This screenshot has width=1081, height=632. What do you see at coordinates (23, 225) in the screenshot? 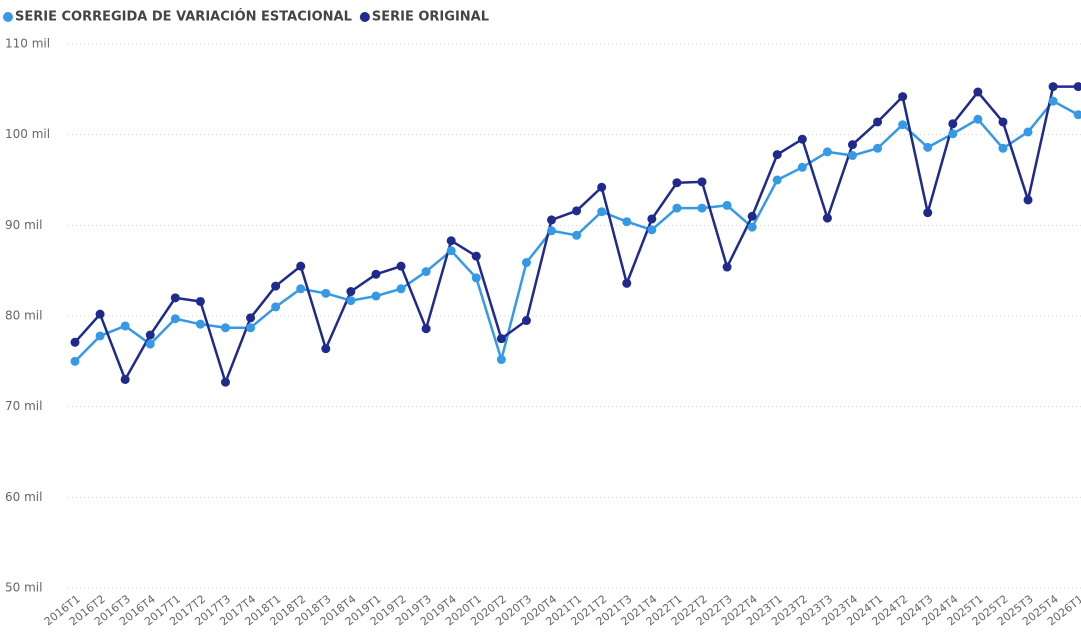
I see `y-tick-label: 90 mil` at bounding box center [23, 225].